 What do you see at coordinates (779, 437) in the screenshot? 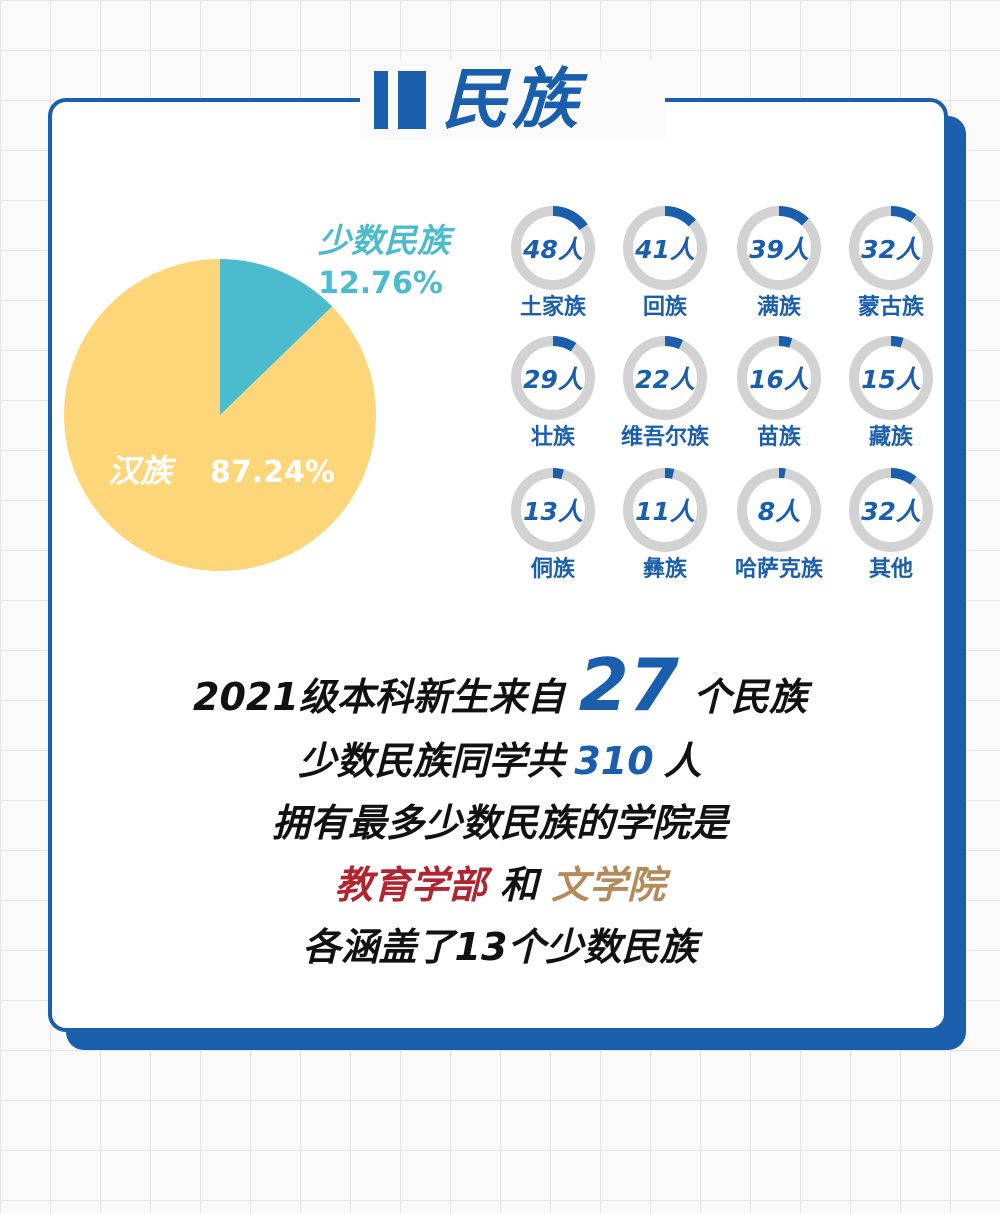
I see `donut-label: 苗族` at bounding box center [779, 437].